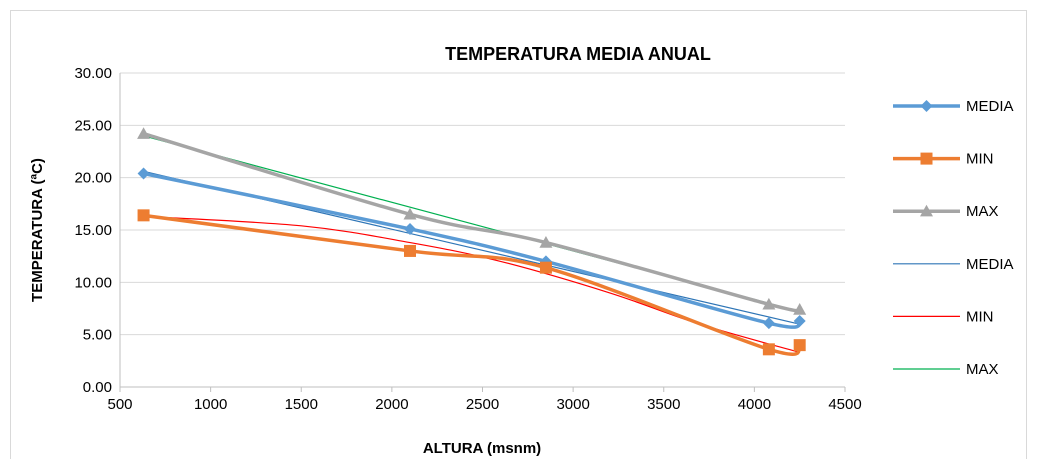 Image resolution: width=1037 pixels, height=464 pixels. I want to click on y-tick-label: 10.00, so click(93, 282).